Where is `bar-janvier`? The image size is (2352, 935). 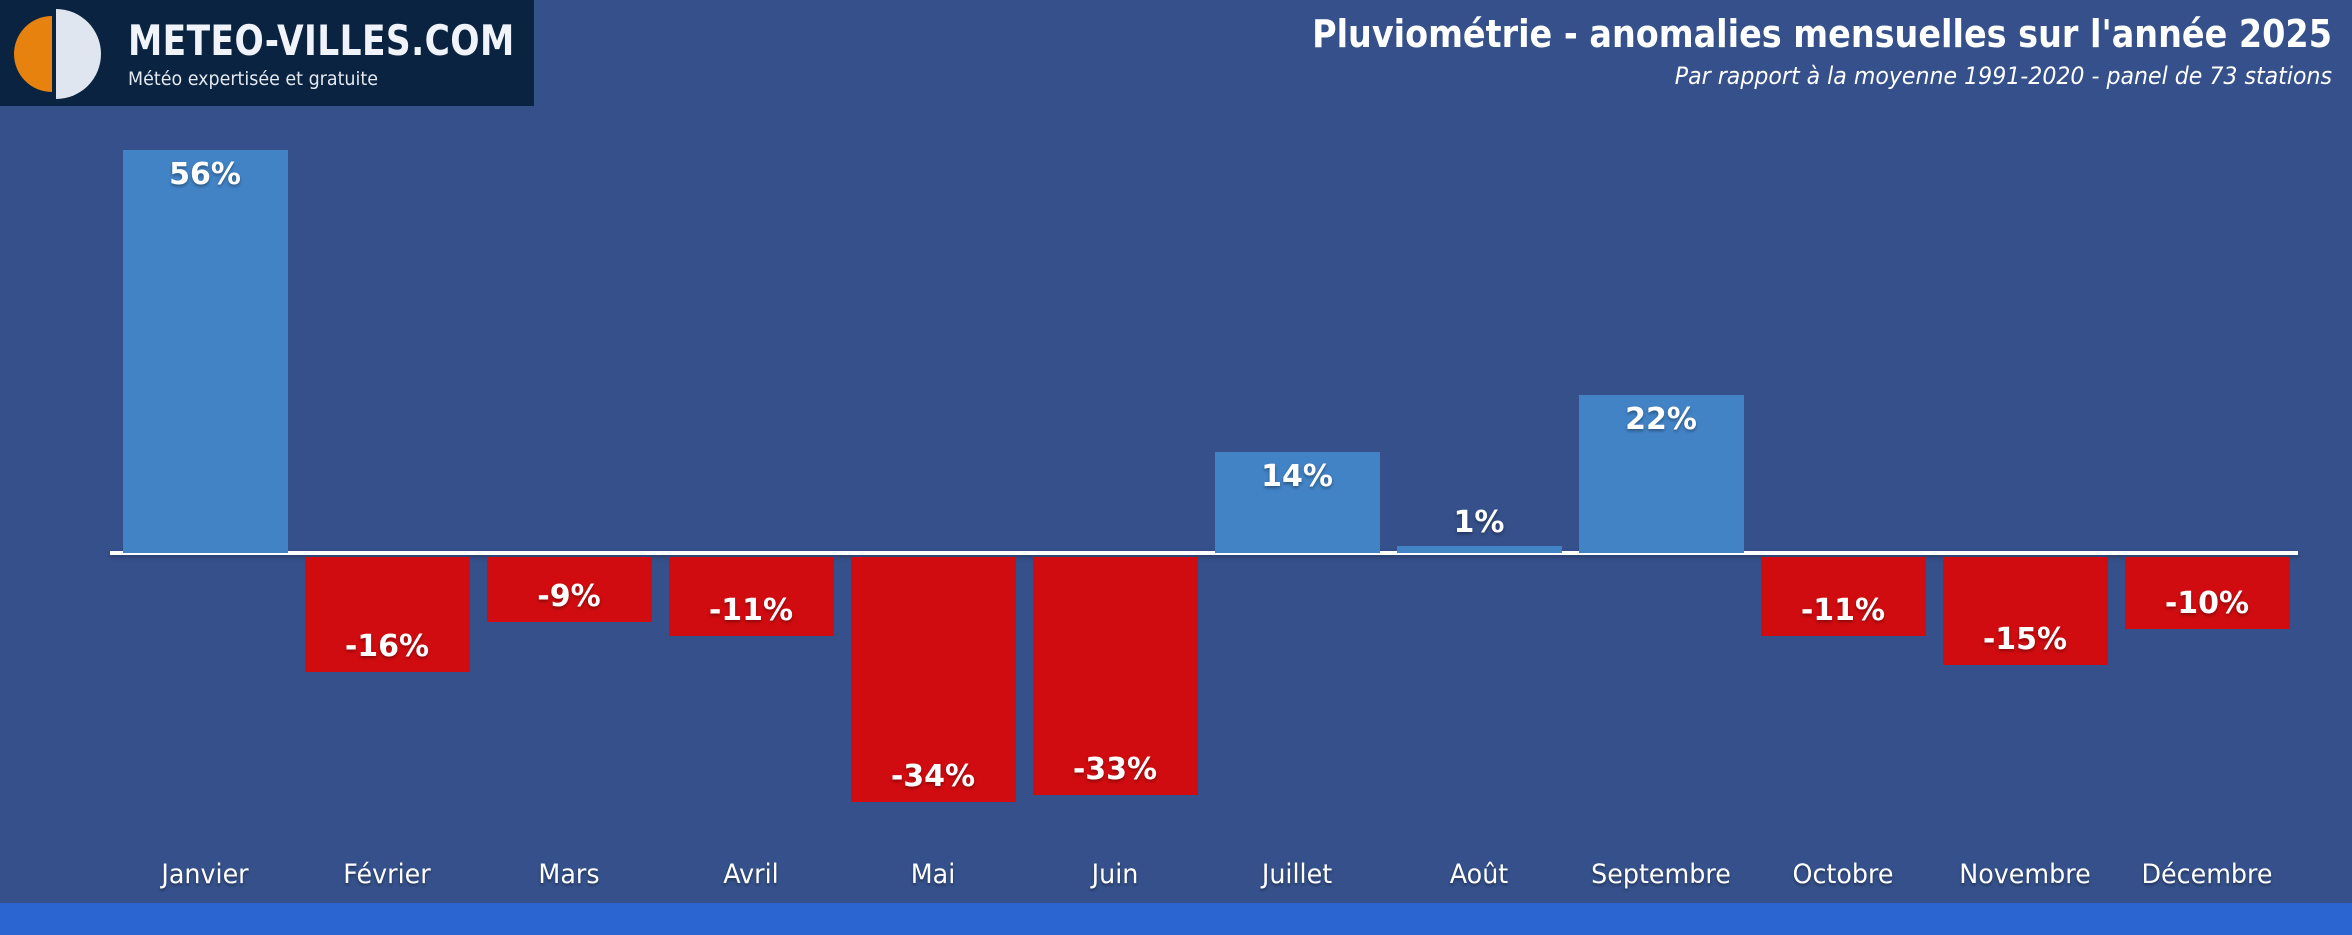 bar-janvier is located at coordinates (205, 351).